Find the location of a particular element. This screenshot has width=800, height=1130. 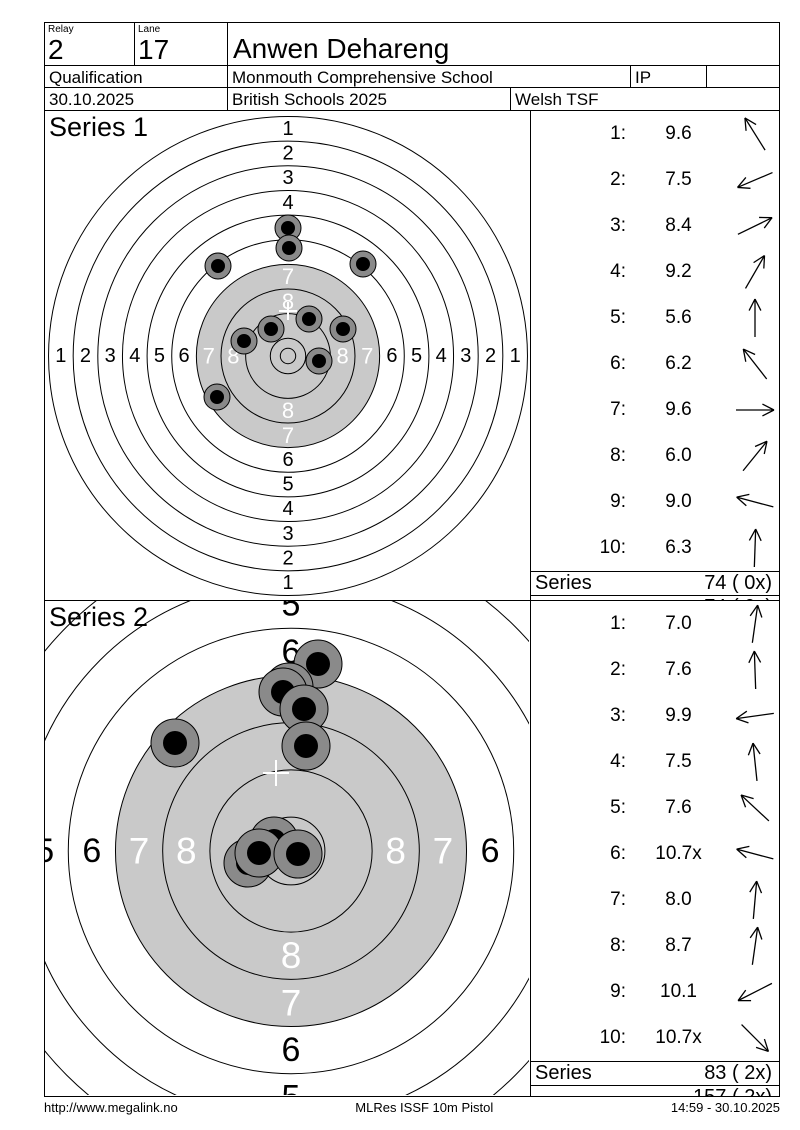

shot-value: 8.0 is located at coordinates (678, 899).